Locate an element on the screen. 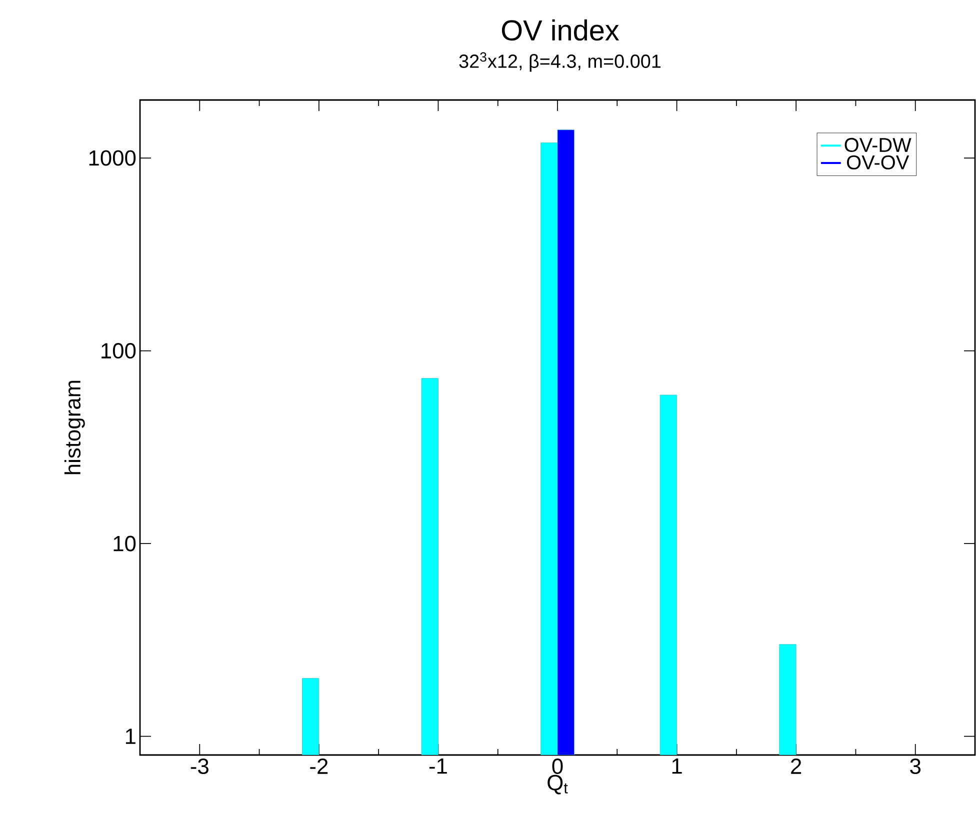  x-tick-label: -3 is located at coordinates (199, 766).